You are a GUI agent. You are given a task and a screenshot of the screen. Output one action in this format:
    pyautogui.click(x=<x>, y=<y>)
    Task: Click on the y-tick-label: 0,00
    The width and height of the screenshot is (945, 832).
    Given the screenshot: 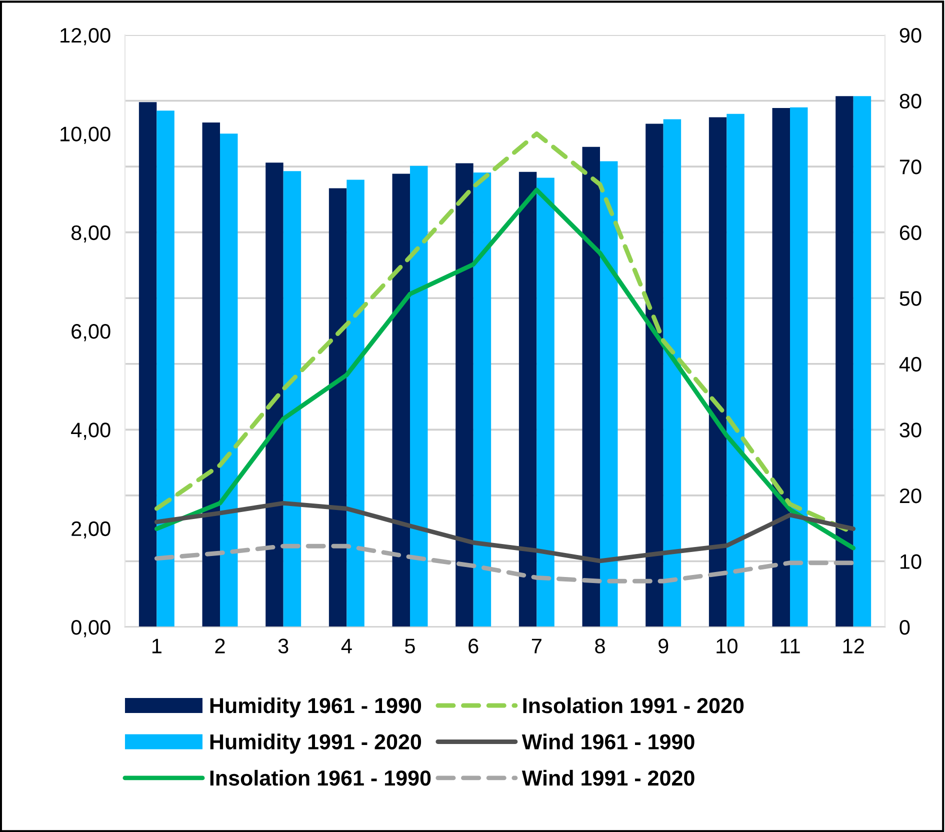 What is the action you would take?
    pyautogui.click(x=90, y=629)
    